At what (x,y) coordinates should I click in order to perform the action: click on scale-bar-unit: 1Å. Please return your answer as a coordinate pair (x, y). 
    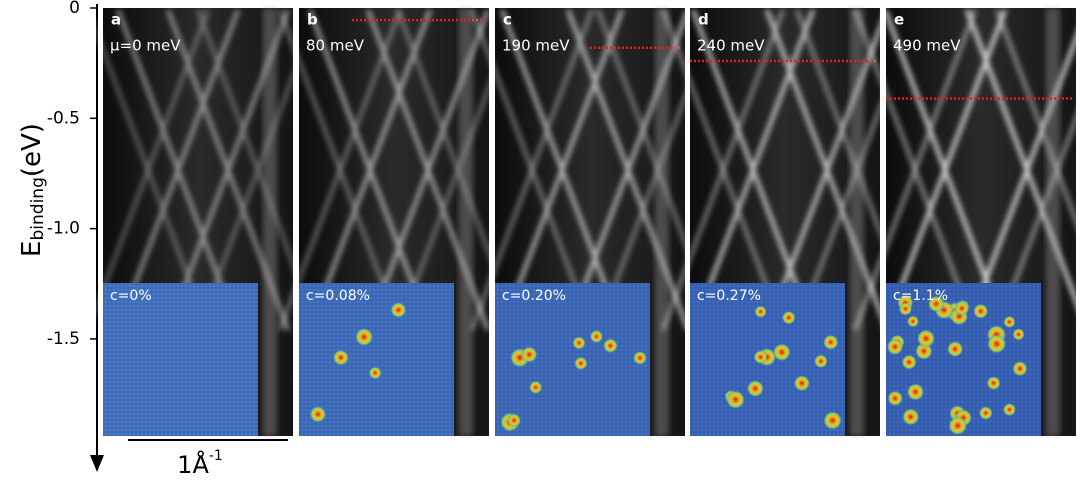
    Looking at the image, I should click on (193, 464).